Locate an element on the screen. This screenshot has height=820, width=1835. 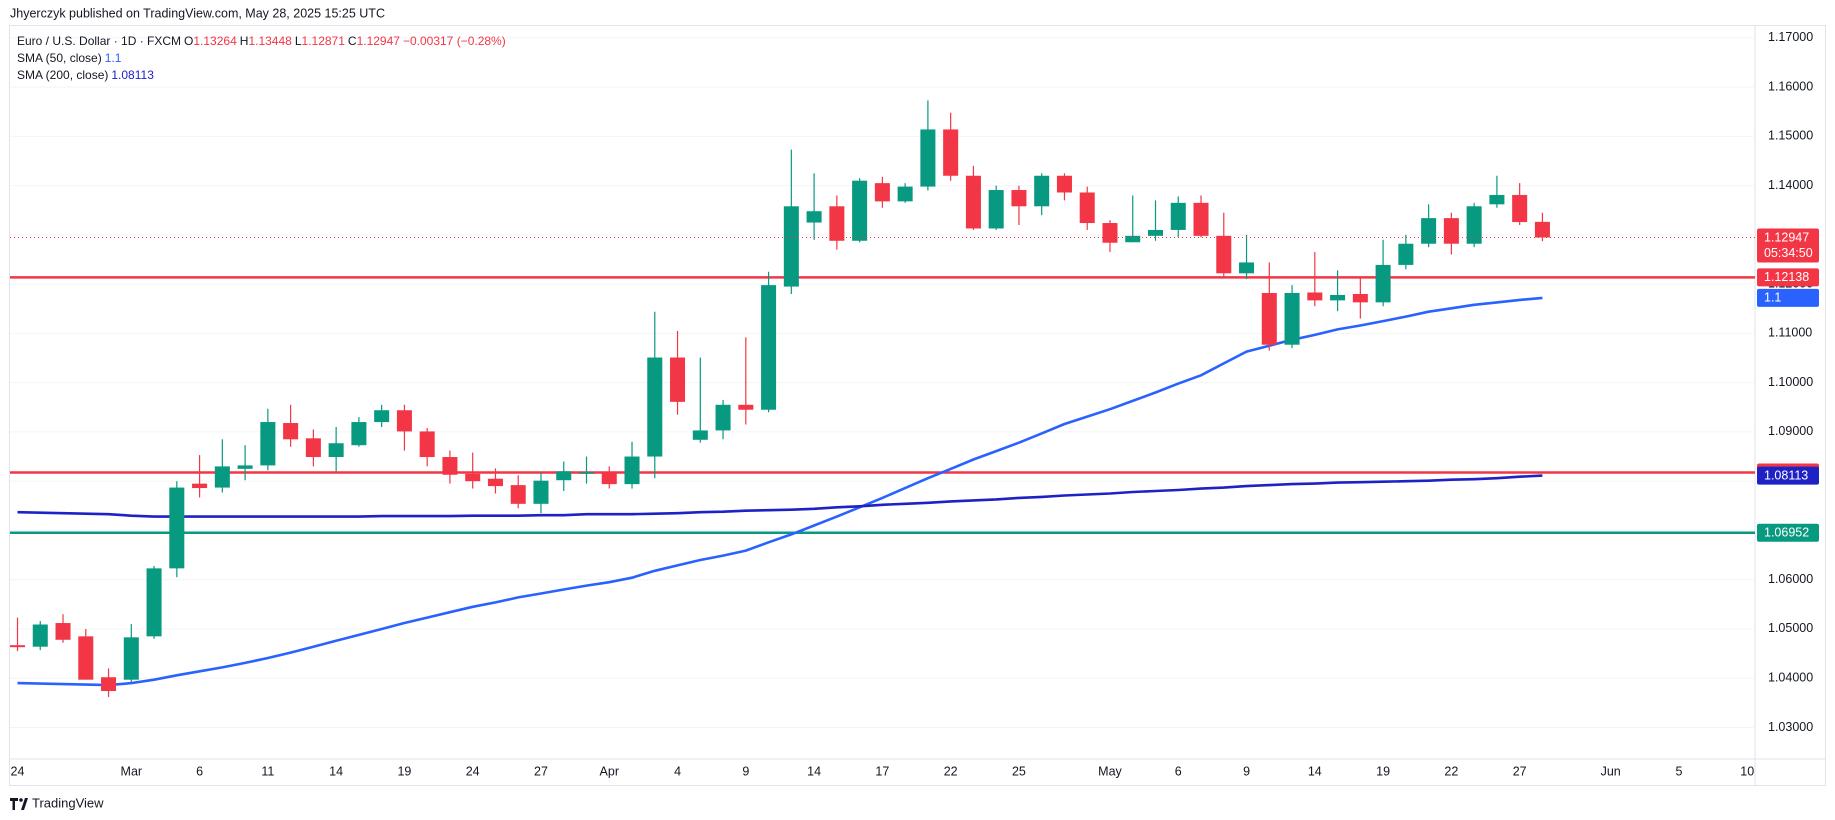
x-tick-label: 6 is located at coordinates (199, 771).